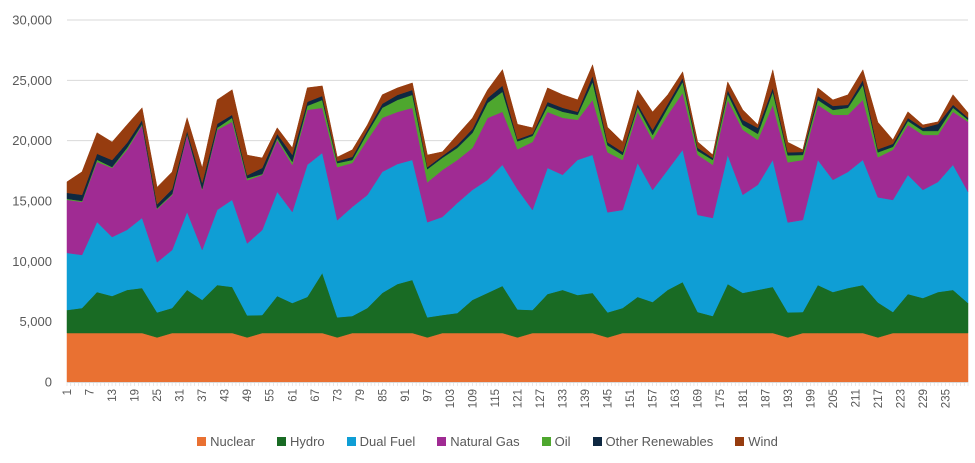 The image size is (975, 463). What do you see at coordinates (271, 395) in the screenshot?
I see `x-tick-label: 55` at bounding box center [271, 395].